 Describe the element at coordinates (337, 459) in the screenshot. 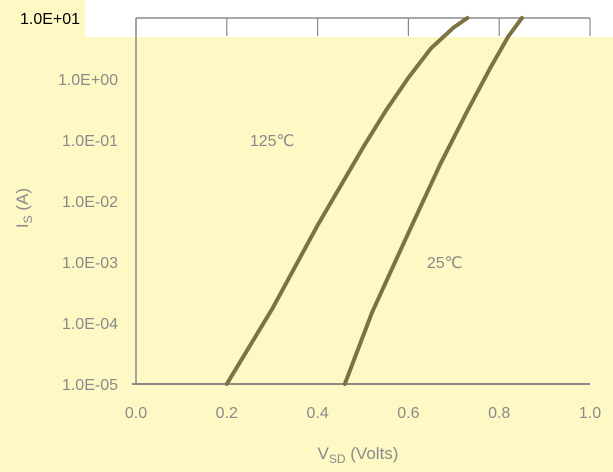

I see `x-axis-label-sub: SD` at that location.